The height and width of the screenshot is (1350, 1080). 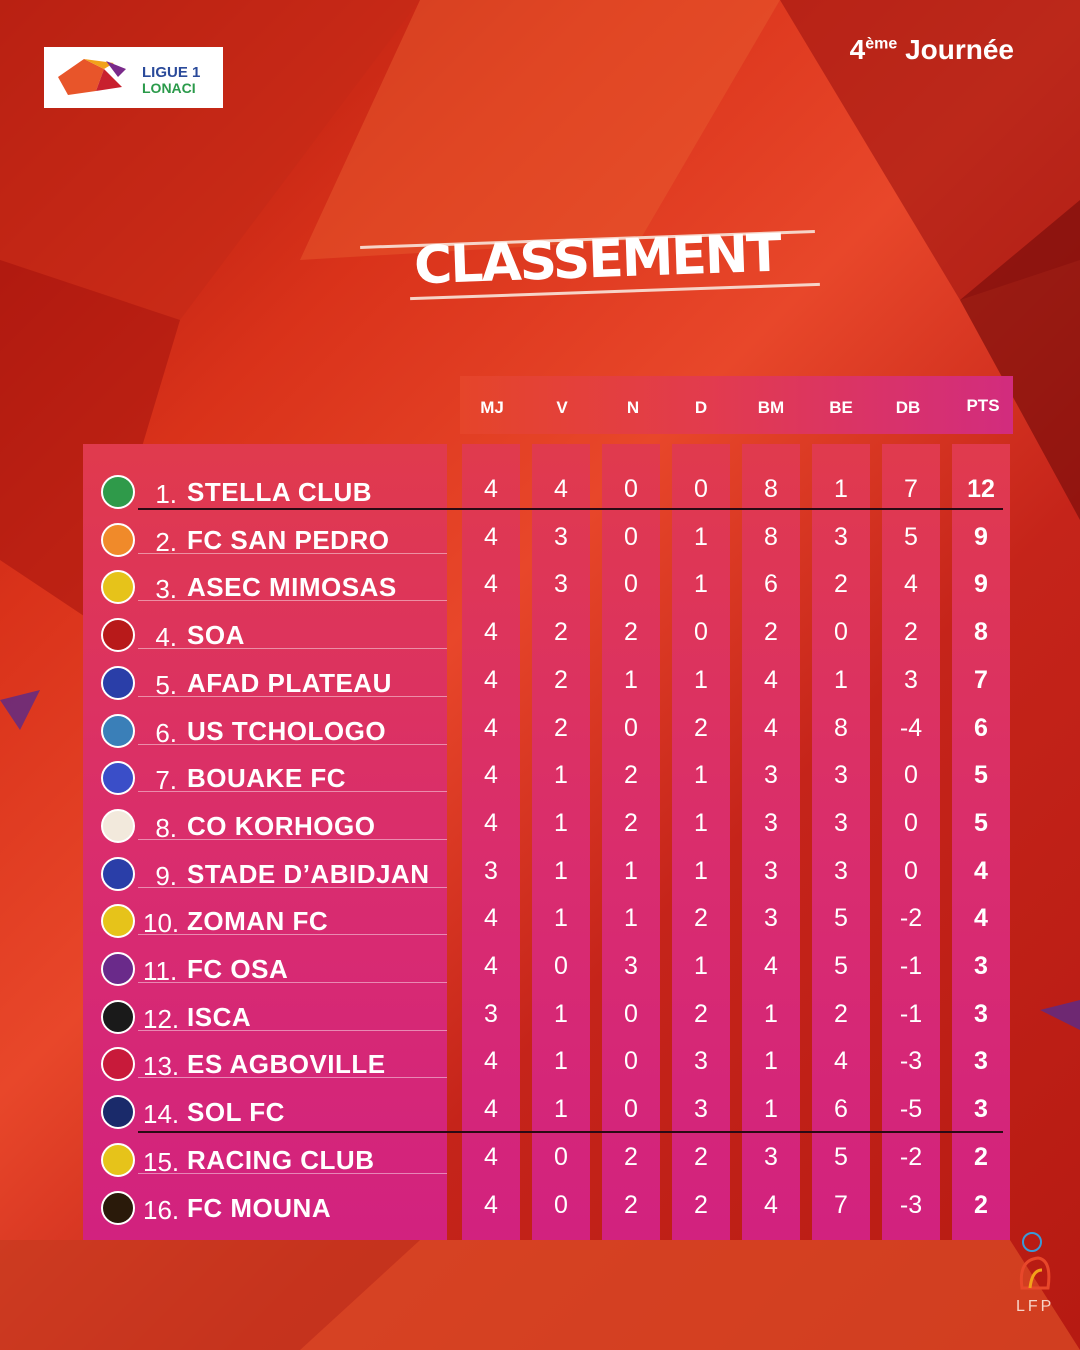 What do you see at coordinates (771, 728) in the screenshot?
I see `stat-bm: 4` at bounding box center [771, 728].